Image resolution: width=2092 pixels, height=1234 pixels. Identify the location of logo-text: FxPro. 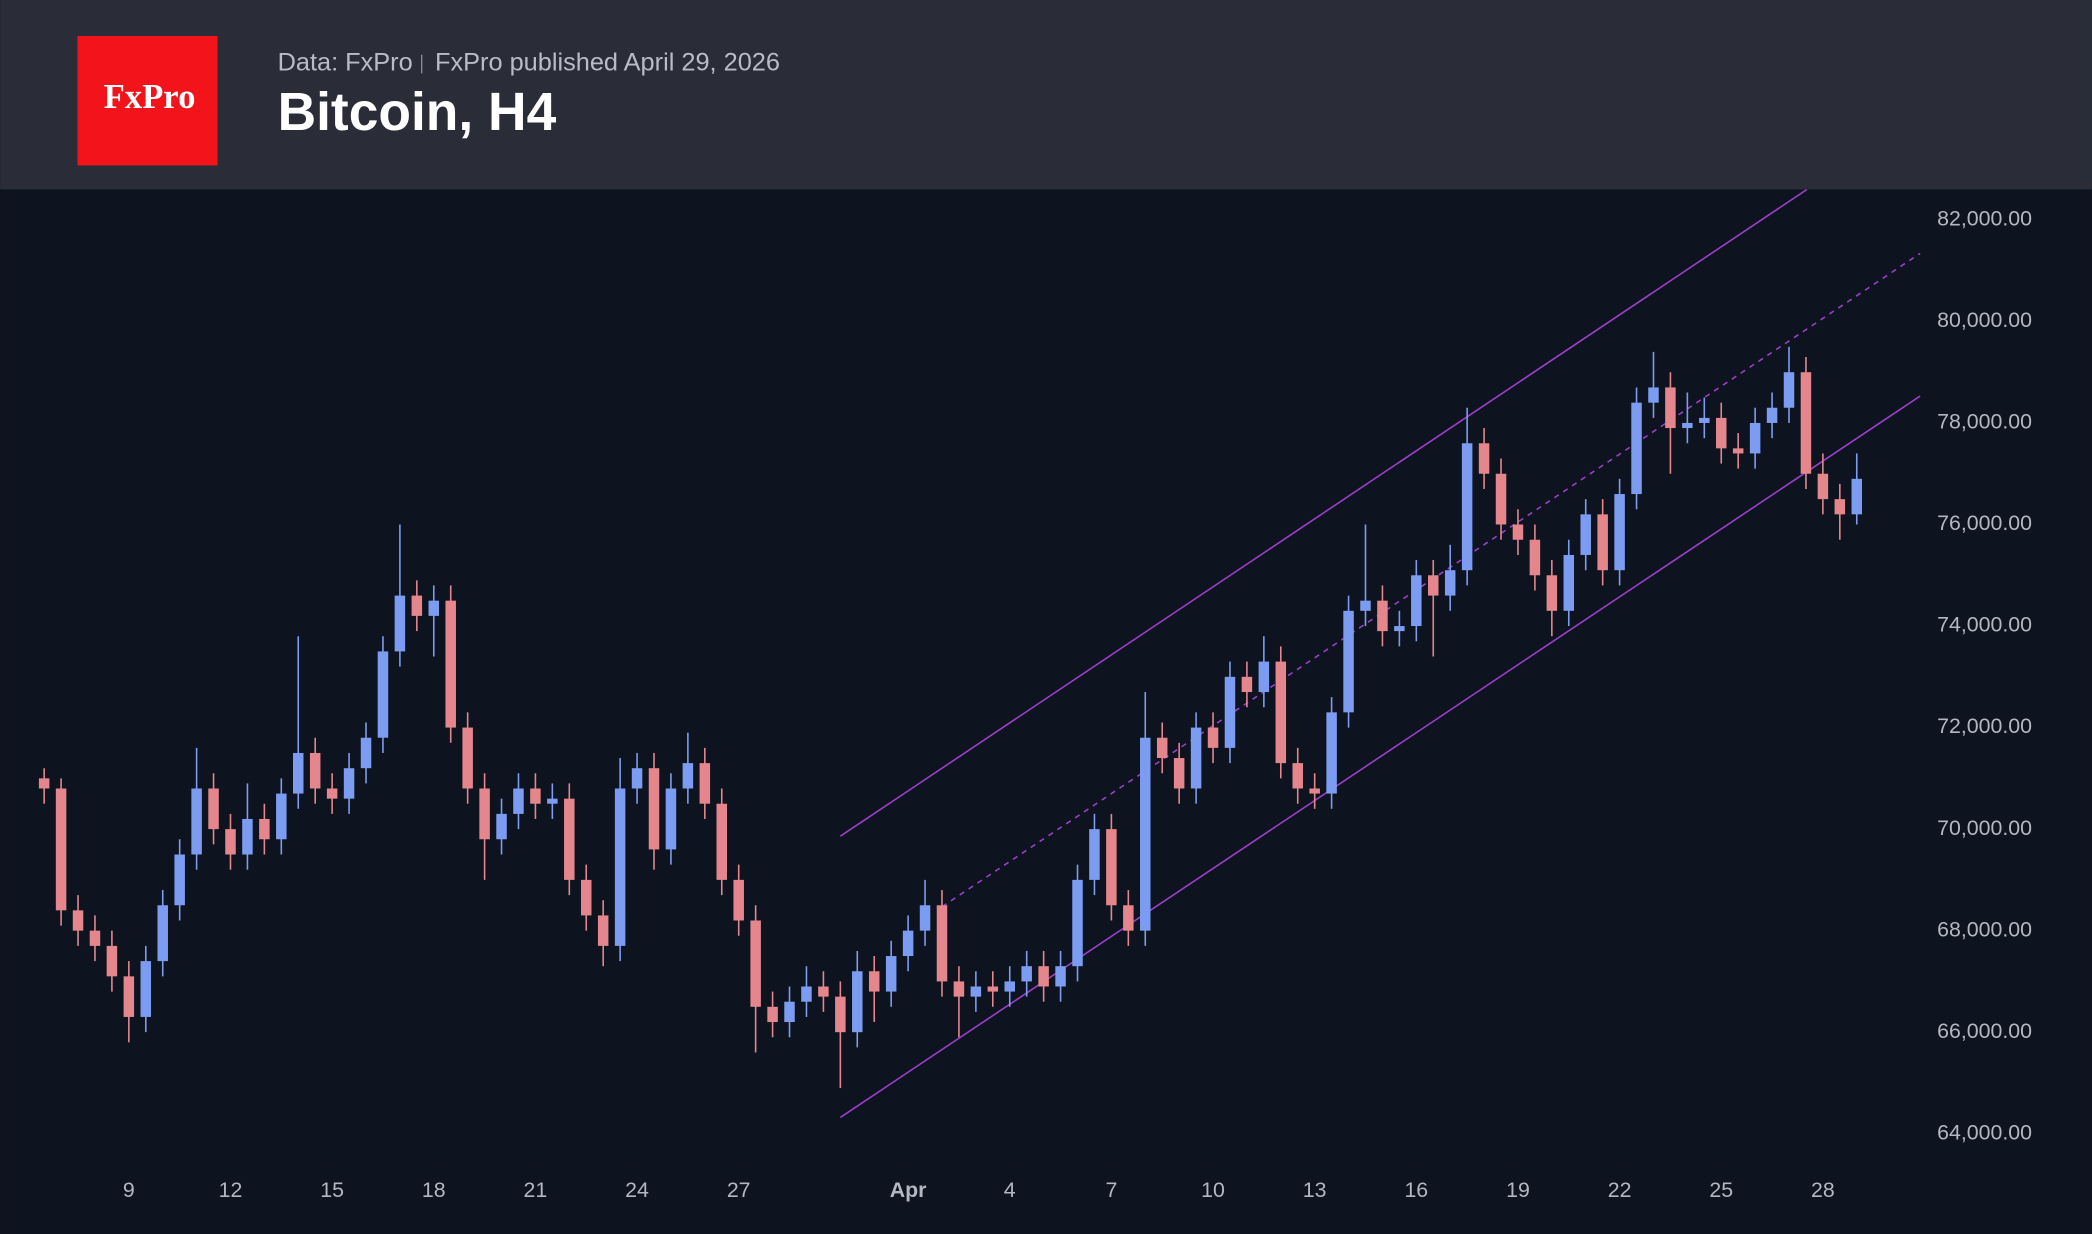
(150, 96).